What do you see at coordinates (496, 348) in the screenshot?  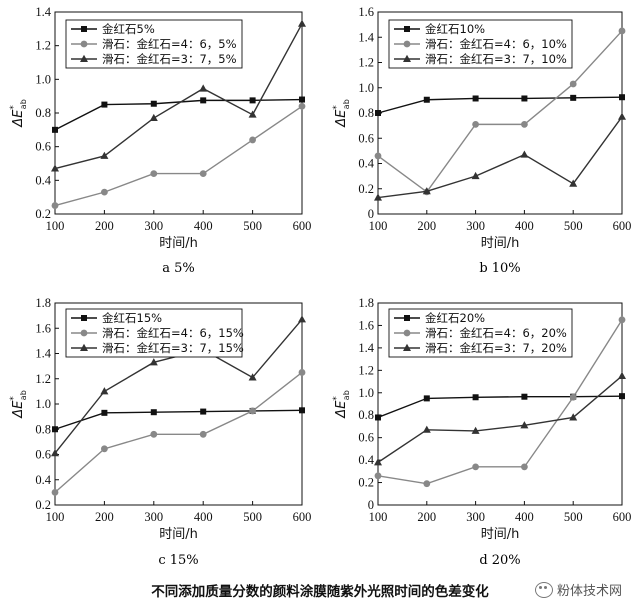 I see `legend-entry: 滑石：金红石=3：7，20%` at bounding box center [496, 348].